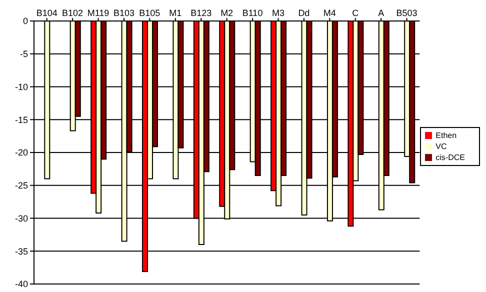 This screenshot has width=486, height=292. What do you see at coordinates (252, 13) in the screenshot?
I see `x-tick-label: B110` at bounding box center [252, 13].